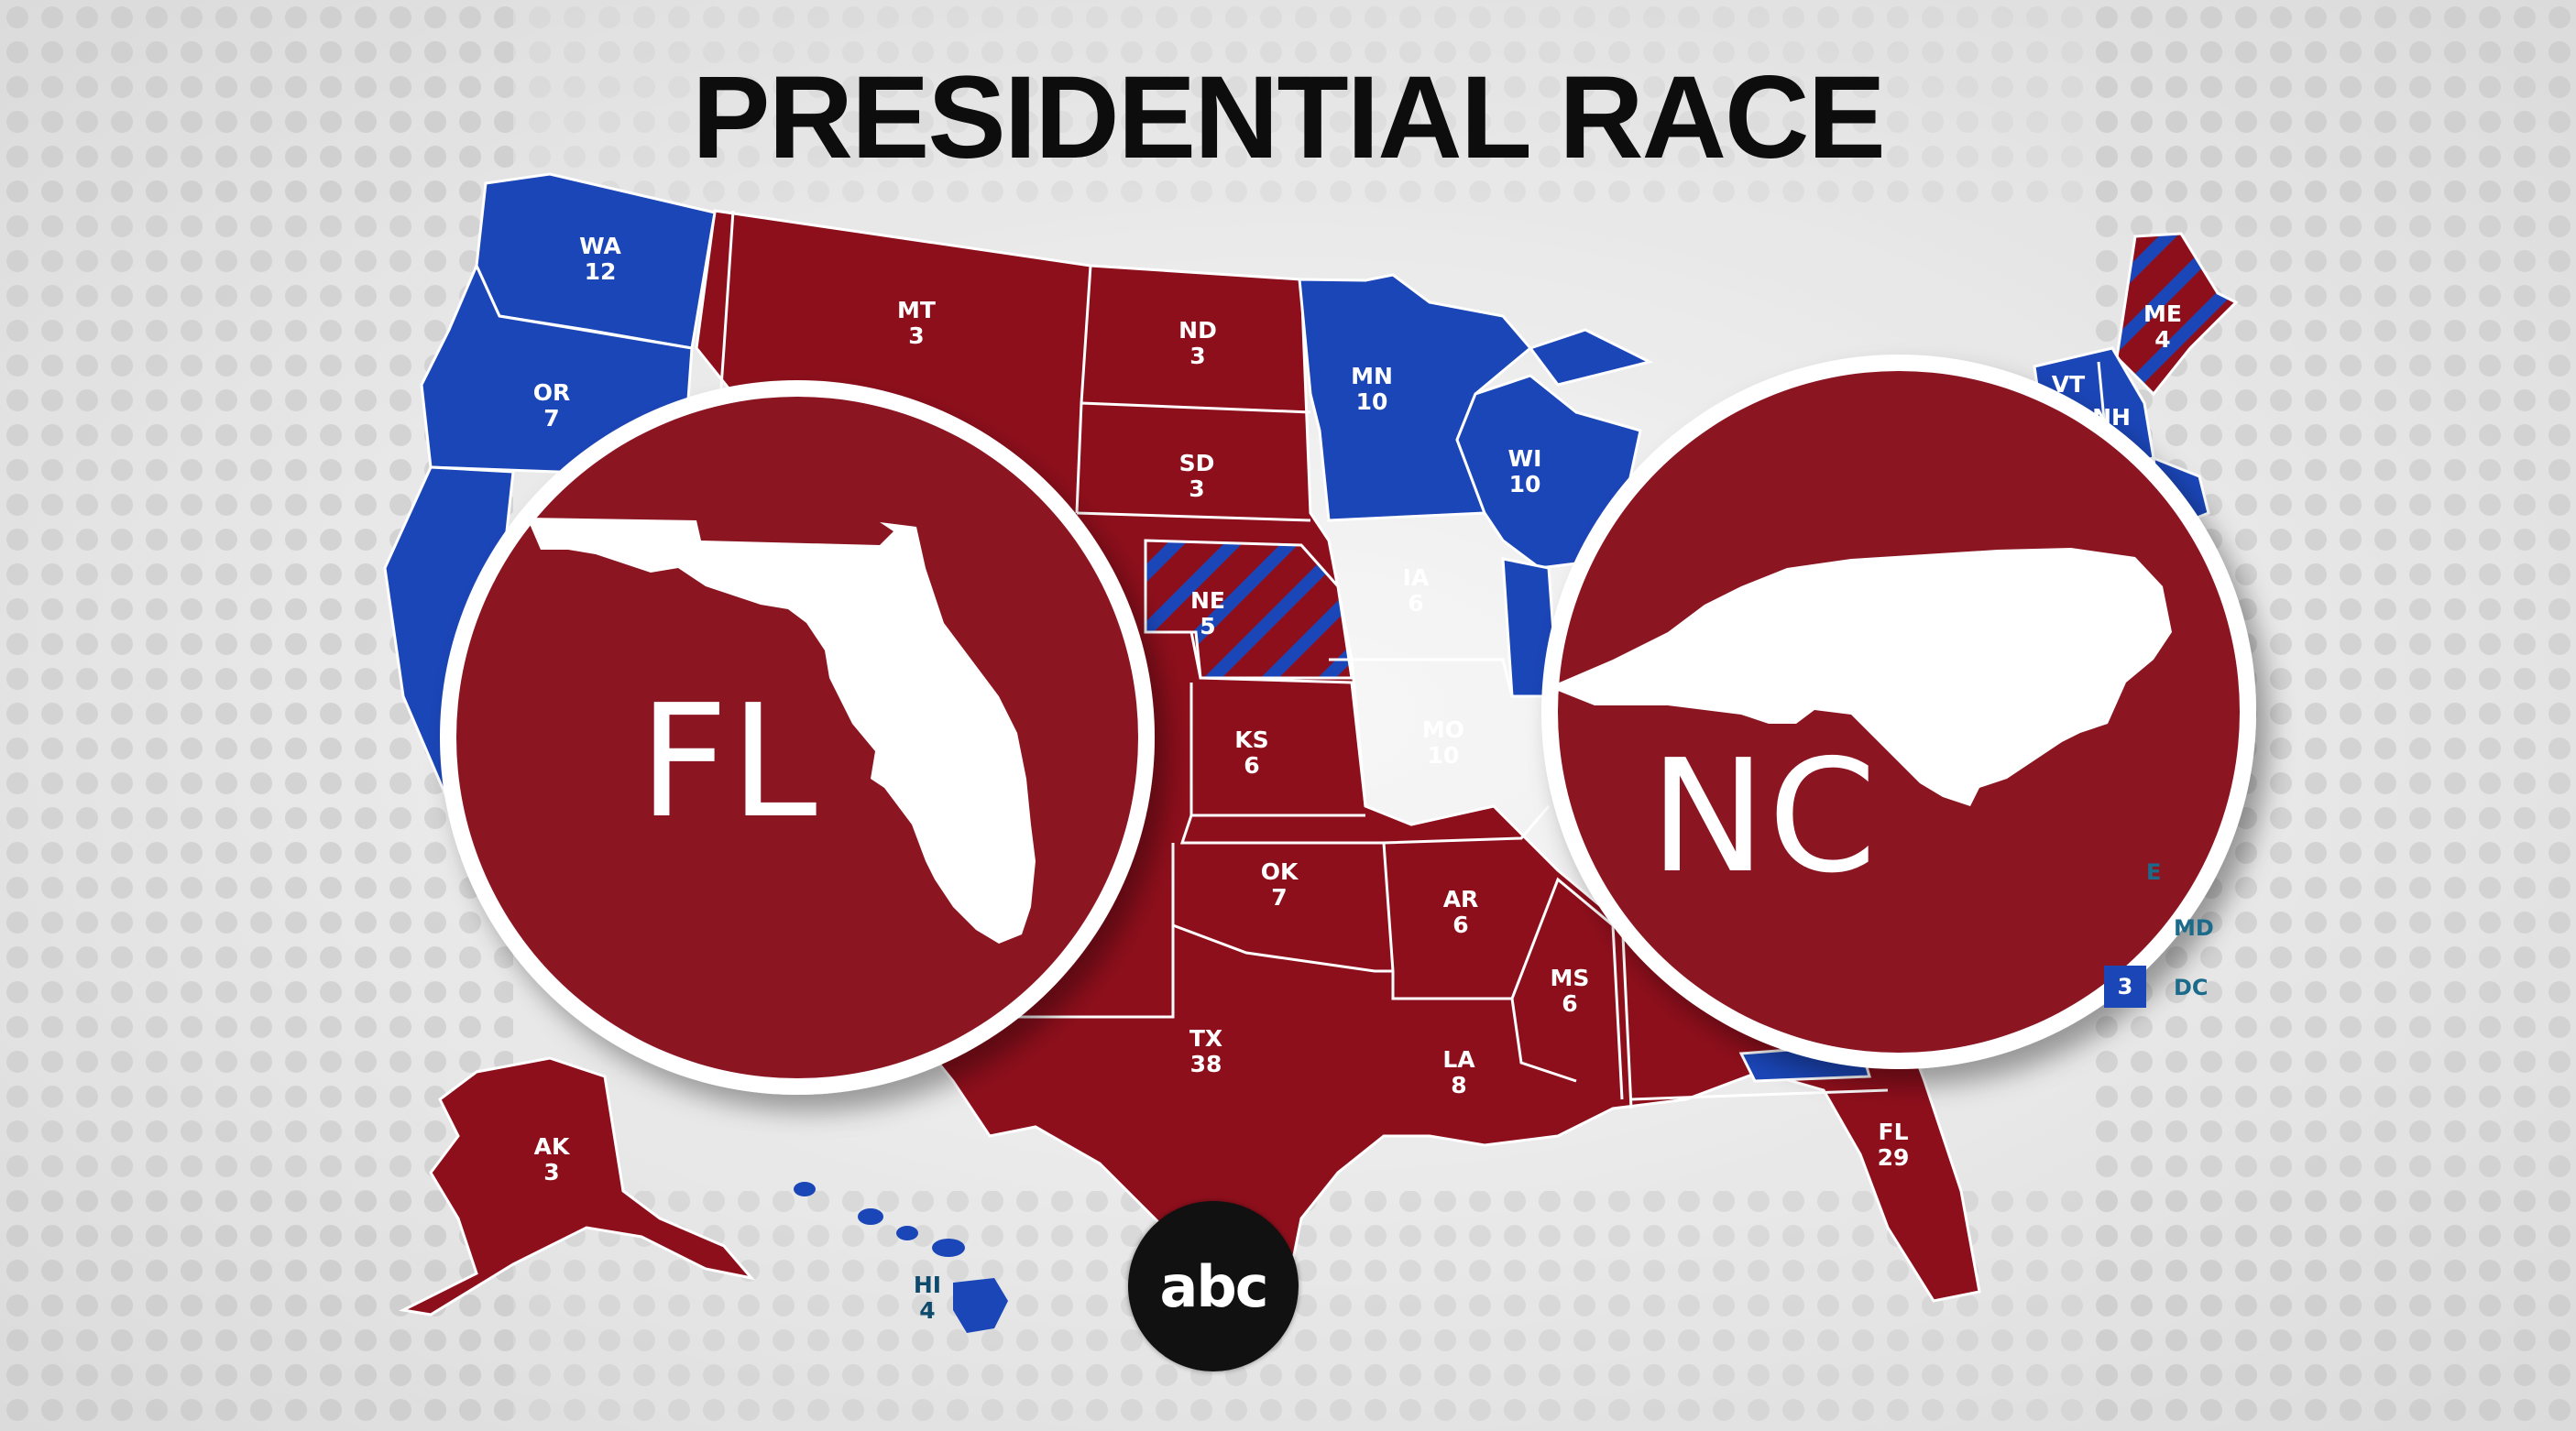 The image size is (2576, 1431). What do you see at coordinates (2111, 417) in the screenshot?
I see `state-label-nh: NH` at bounding box center [2111, 417].